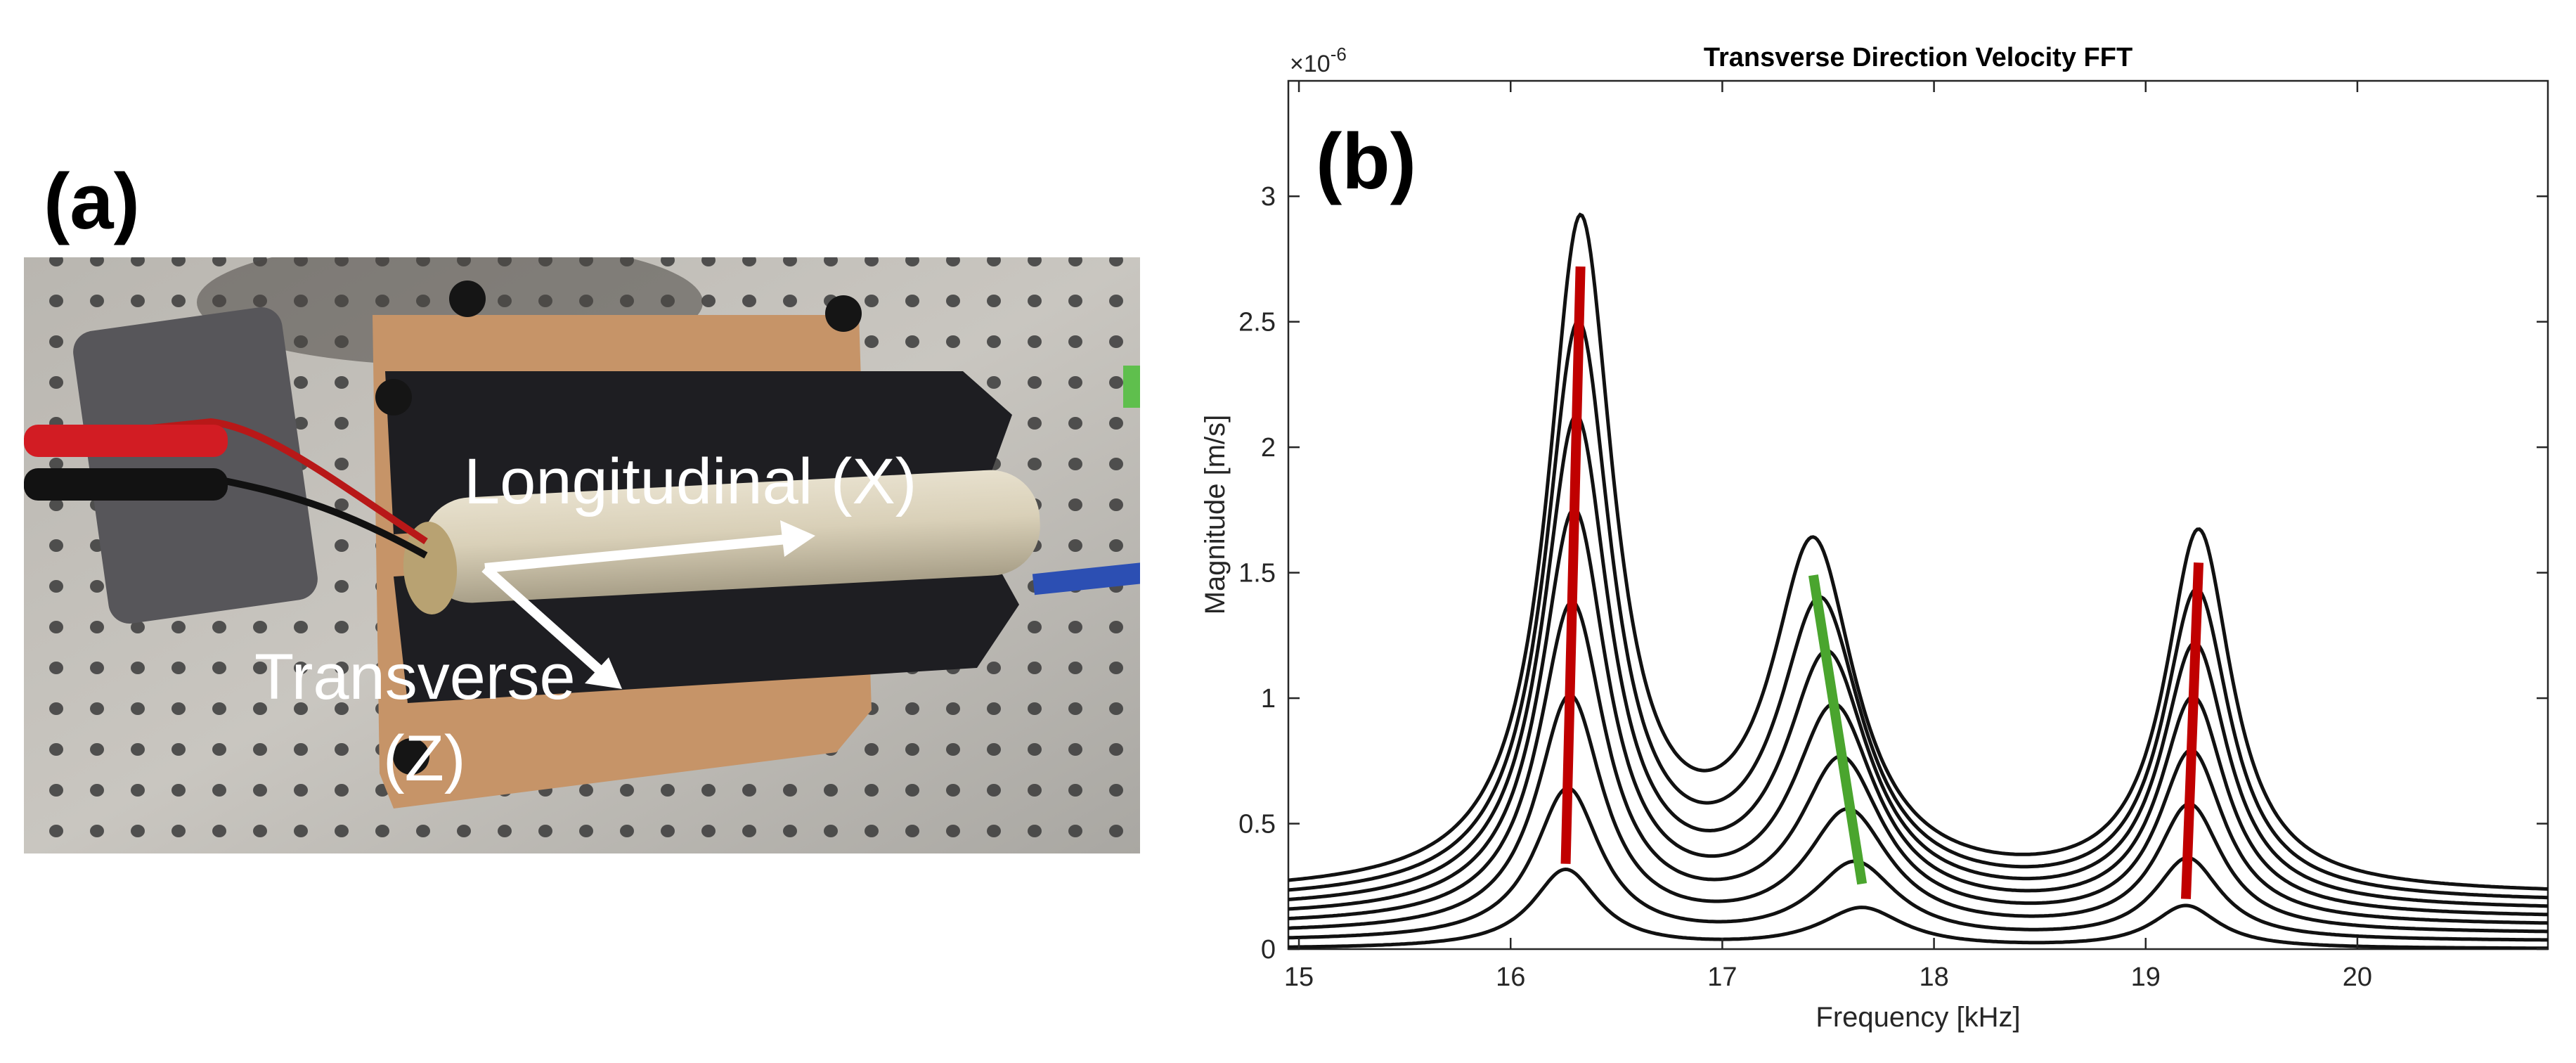 The image size is (2576, 1063). I want to click on y-tick-label: 2.5, so click(1257, 322).